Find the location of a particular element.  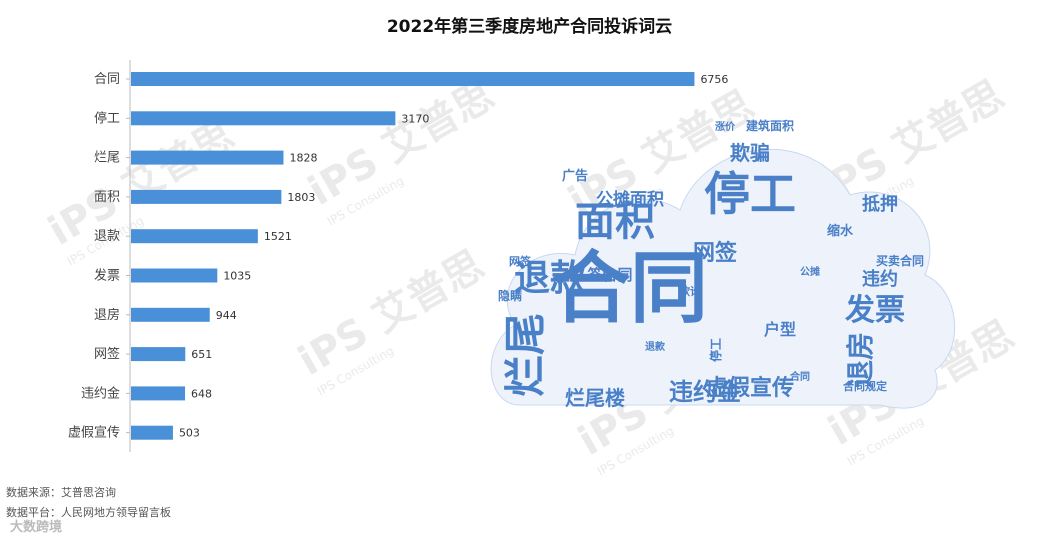

value-label: 1828 is located at coordinates (303, 158).